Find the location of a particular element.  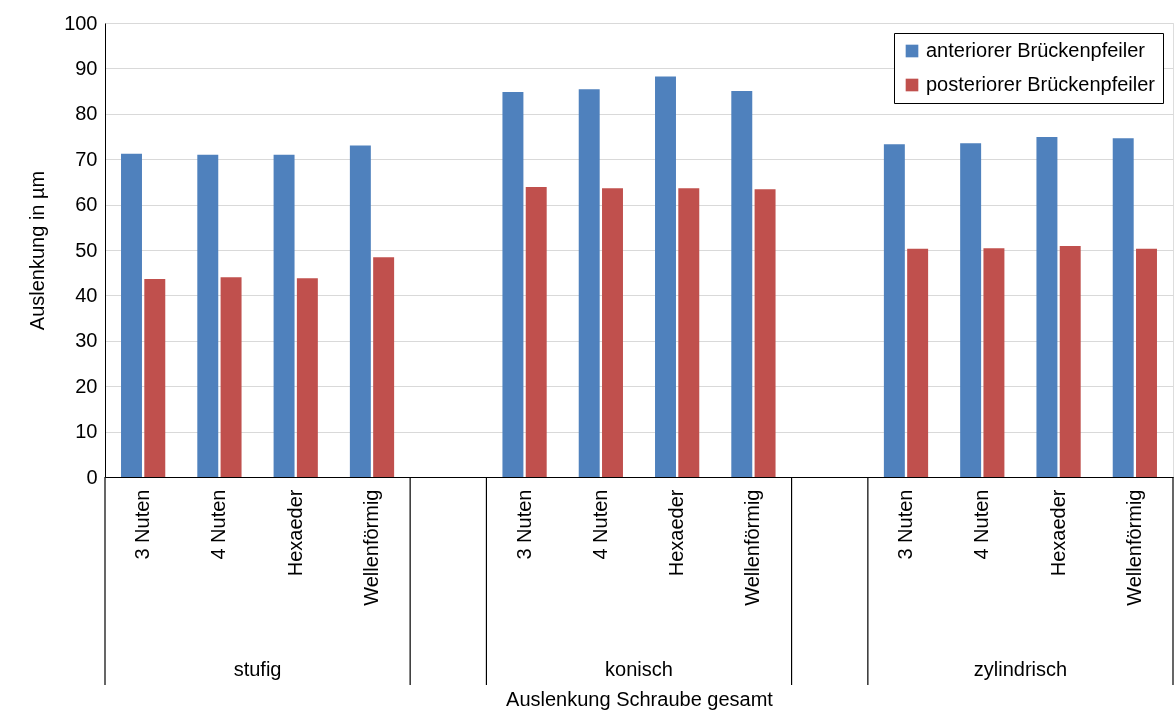

y-tick-label: 30 is located at coordinates (86, 340).